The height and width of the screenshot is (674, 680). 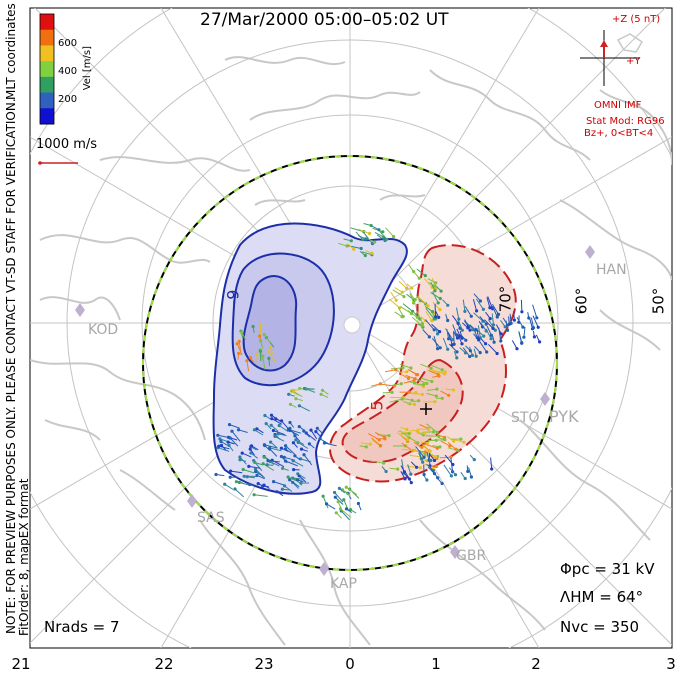 What do you see at coordinates (602, 597) in the screenshot?
I see `stat-lambda-hm: ΛHM = 64°` at bounding box center [602, 597].